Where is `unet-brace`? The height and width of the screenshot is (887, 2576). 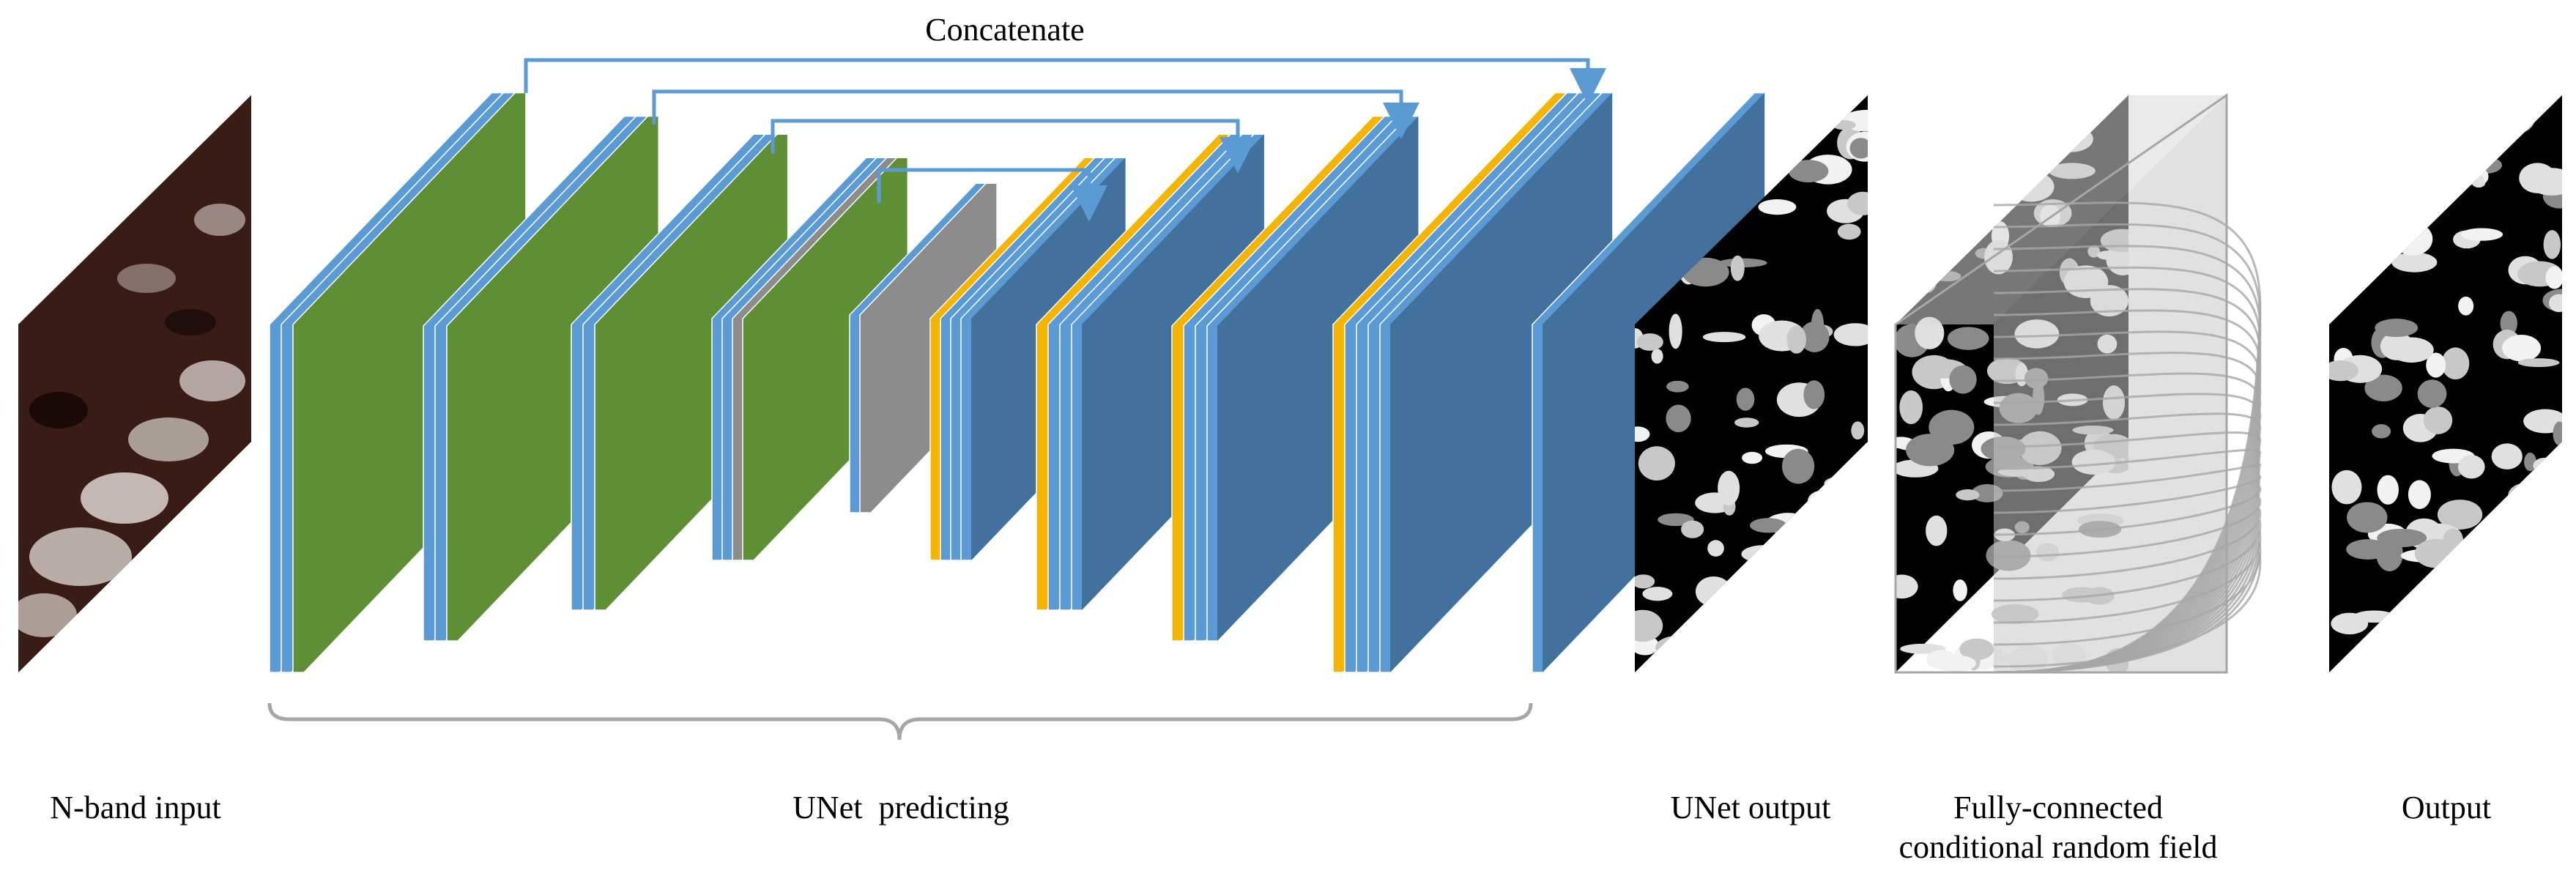 unet-brace is located at coordinates (900, 721).